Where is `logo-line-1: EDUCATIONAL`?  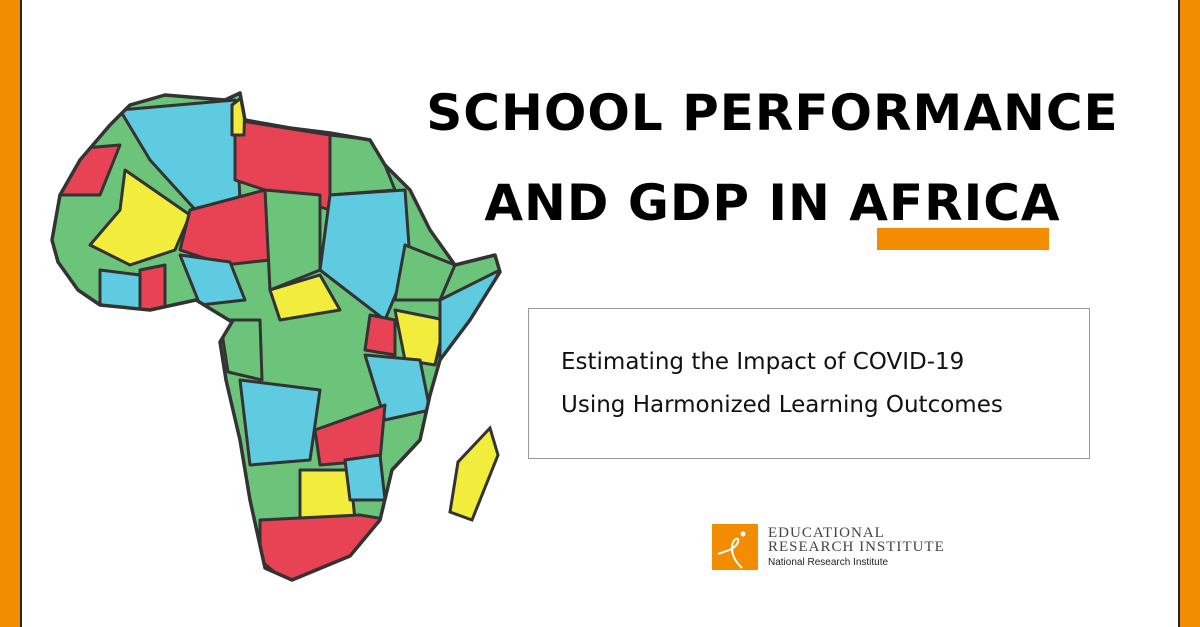 logo-line-1: EDUCATIONAL is located at coordinates (826, 533).